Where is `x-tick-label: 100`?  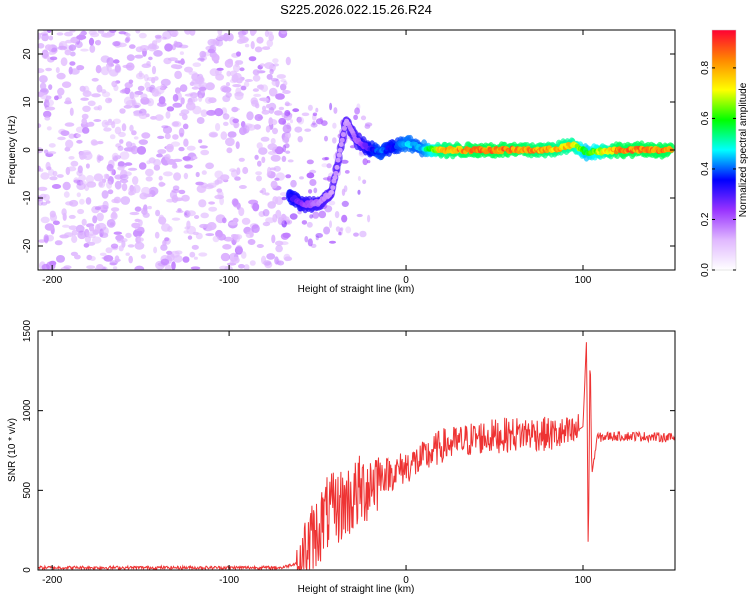
x-tick-label: 100 is located at coordinates (583, 280).